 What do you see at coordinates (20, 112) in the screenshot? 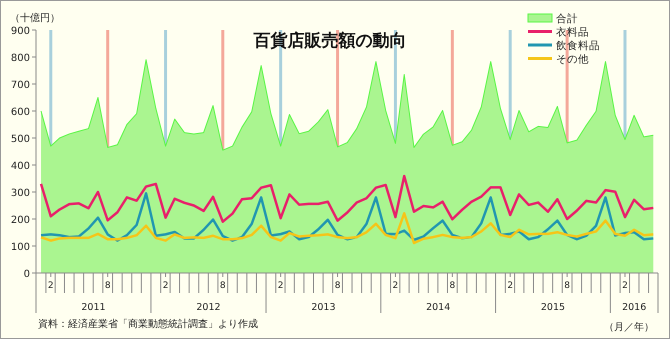
I see `y-tick-label: 600` at bounding box center [20, 112].